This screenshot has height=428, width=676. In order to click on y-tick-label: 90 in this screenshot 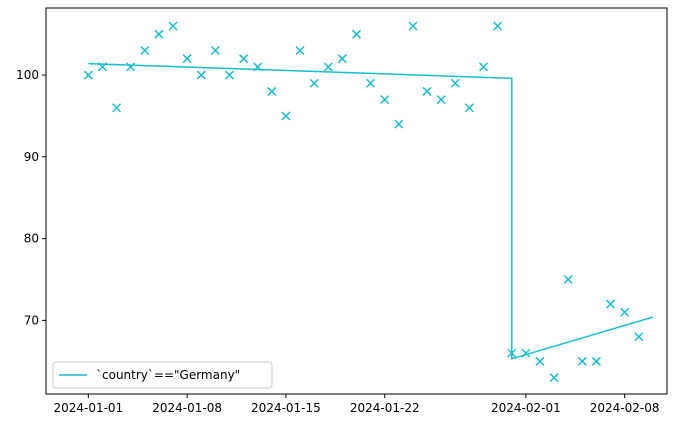, I will do `click(31, 157)`.